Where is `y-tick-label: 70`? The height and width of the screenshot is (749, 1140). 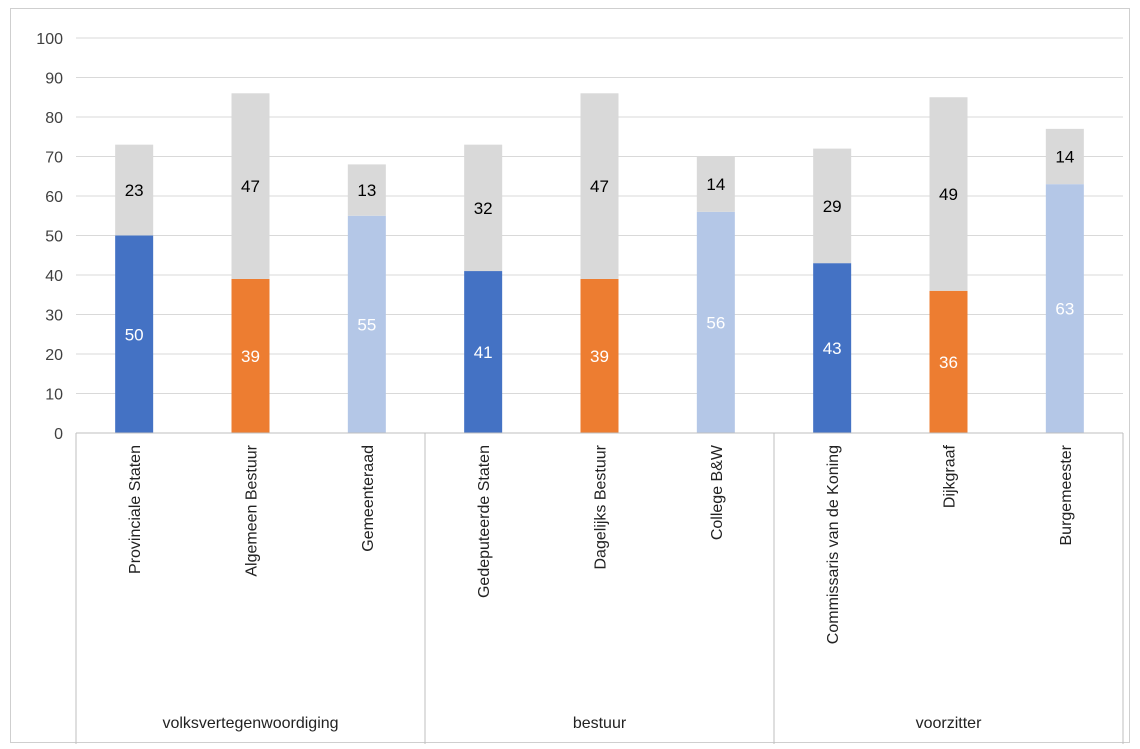
y-tick-label: 70 is located at coordinates (54, 158).